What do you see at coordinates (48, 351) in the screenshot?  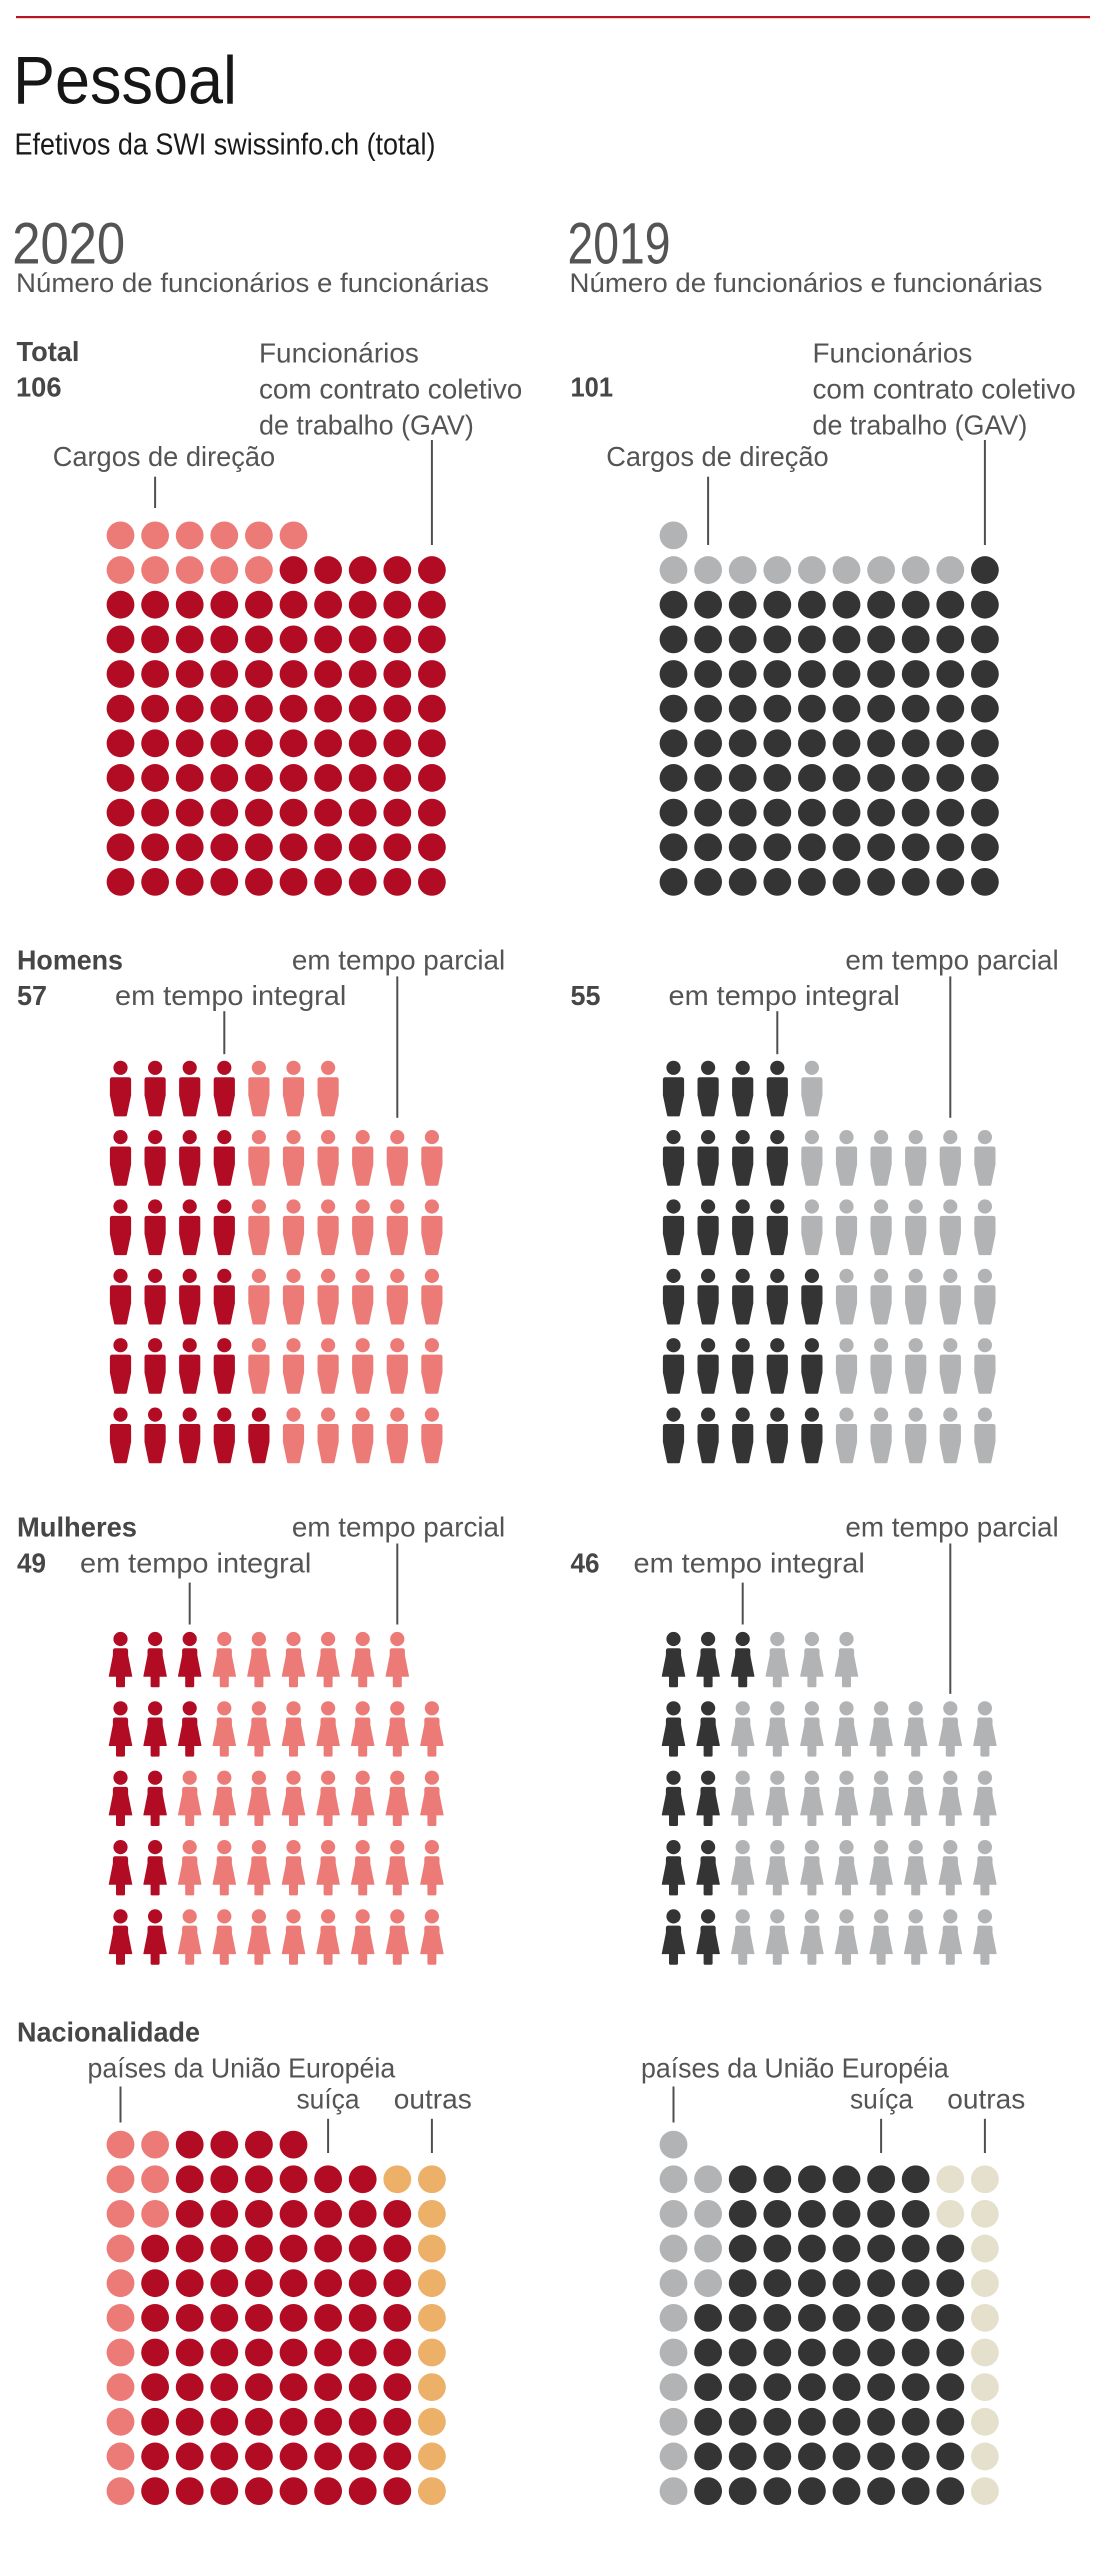 I see `svg-text: Total` at bounding box center [48, 351].